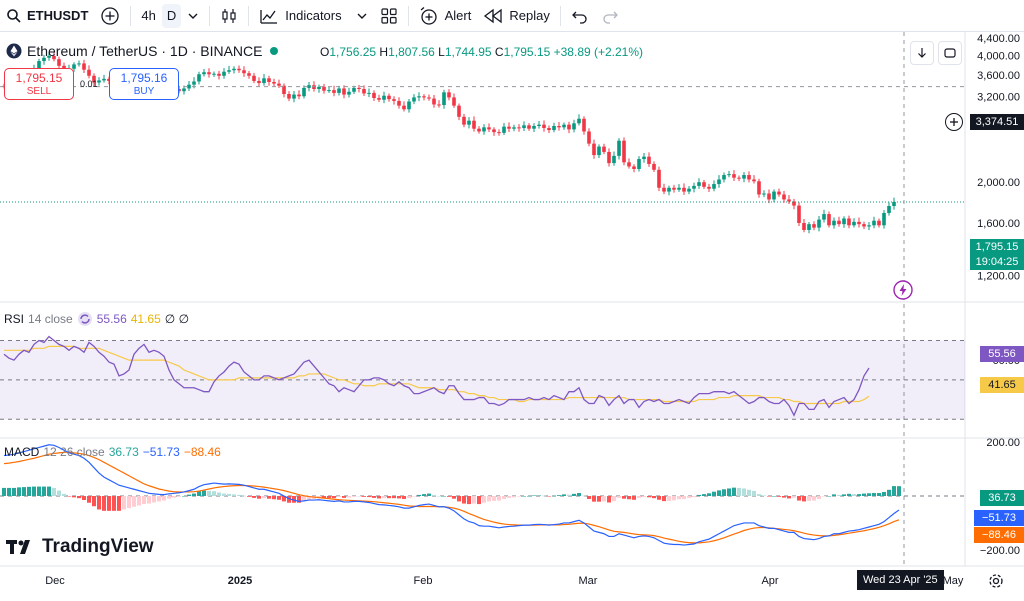 The width and height of the screenshot is (1024, 601). Describe the element at coordinates (89, 84) in the screenshot. I see `spread-value: 0.01` at that location.